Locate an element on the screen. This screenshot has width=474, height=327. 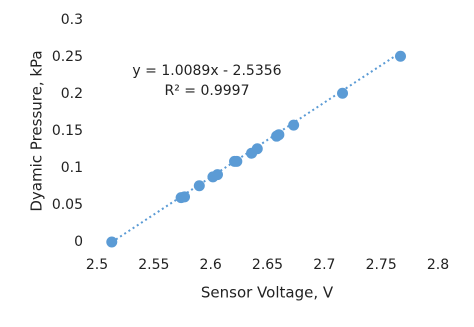
y-tick-label: 0.15 is located at coordinates (67, 131).